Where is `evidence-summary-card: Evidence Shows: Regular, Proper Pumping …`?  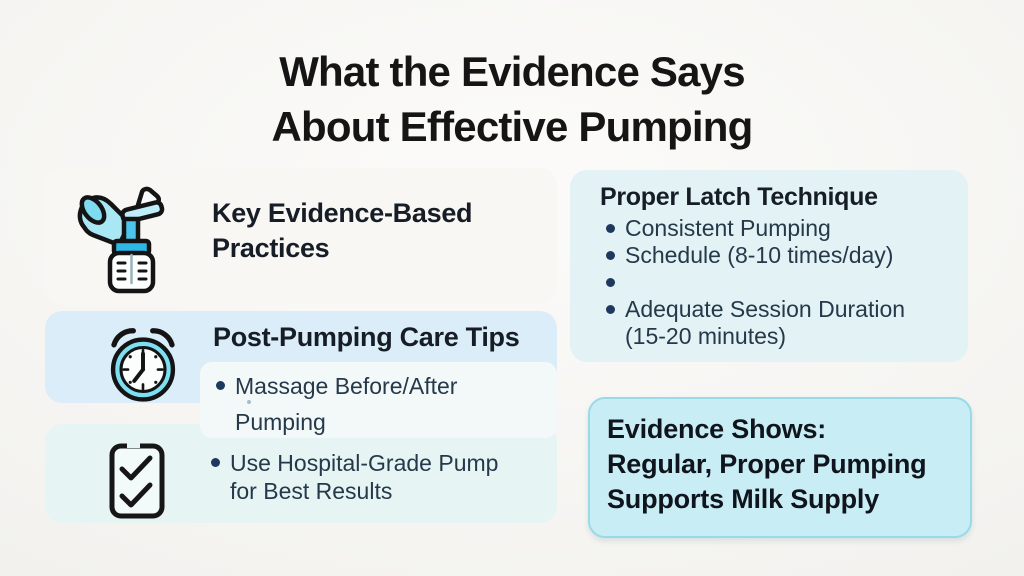
evidence-summary-card: Evidence Shows: Regular, Proper Pumping … is located at coordinates (780, 467).